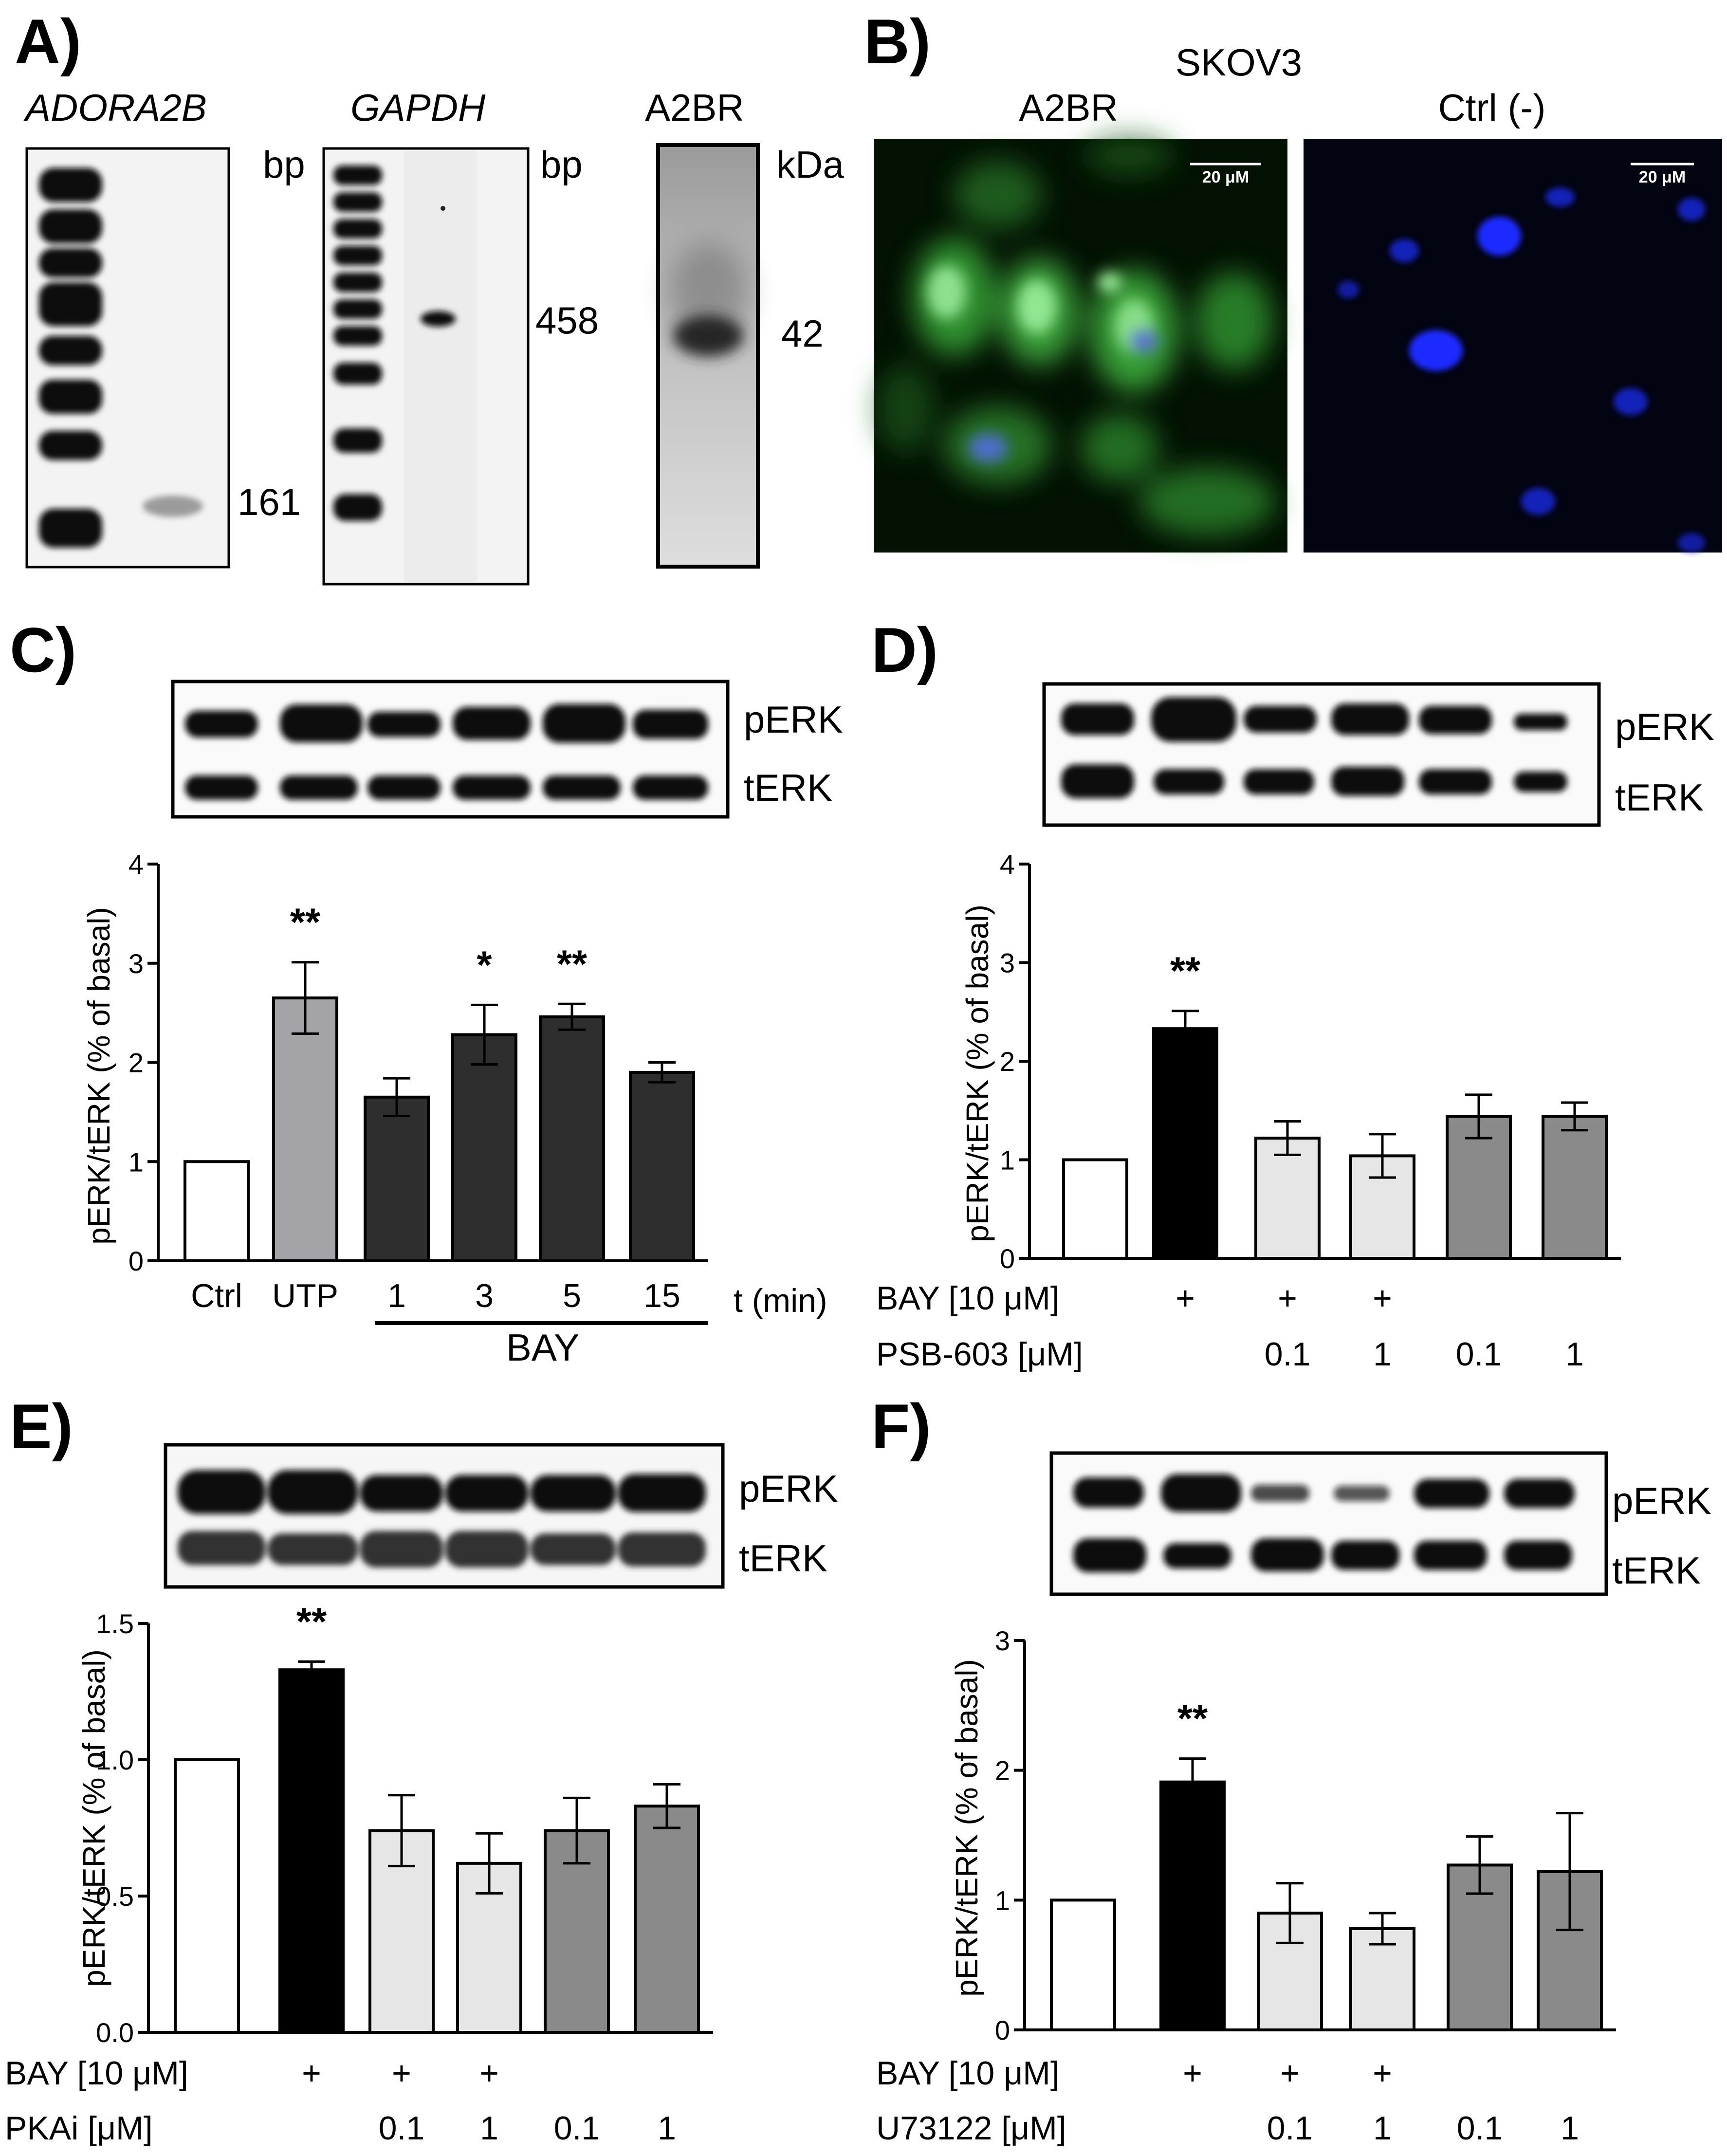 The width and height of the screenshot is (1727, 2156). What do you see at coordinates (802, 333) in the screenshot?
I see `blot-a2br-band-label: 42` at bounding box center [802, 333].